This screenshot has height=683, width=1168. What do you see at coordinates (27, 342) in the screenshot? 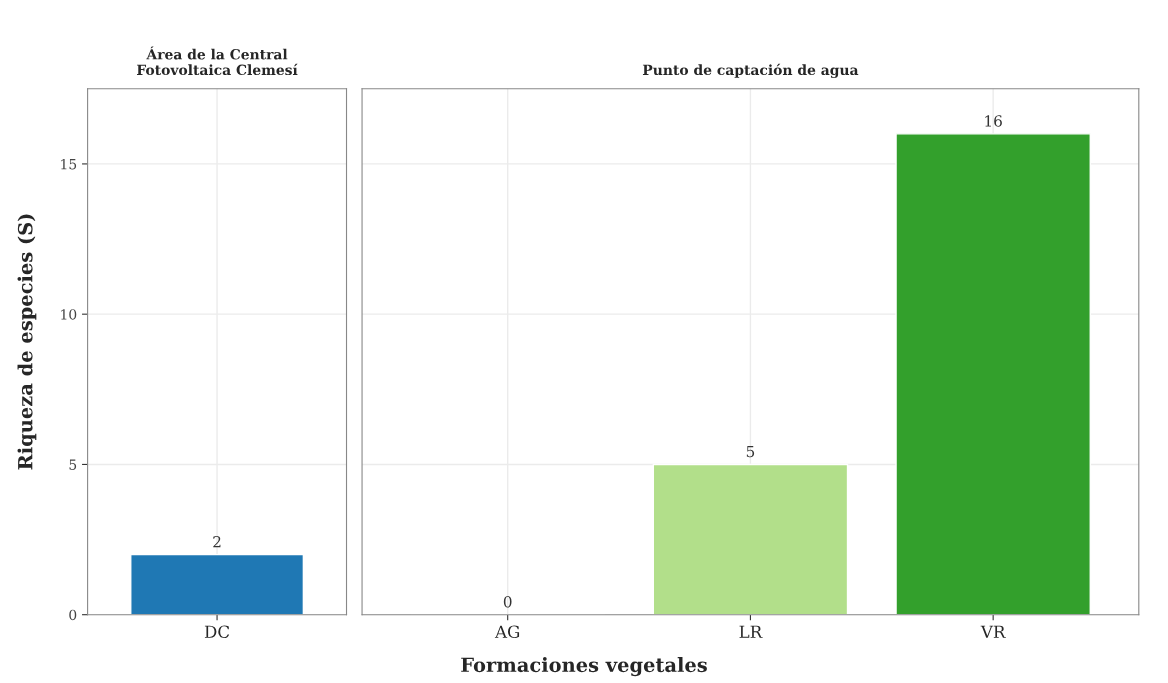
I see `y-axis-title: Riqueza de especies (S)` at bounding box center [27, 342].